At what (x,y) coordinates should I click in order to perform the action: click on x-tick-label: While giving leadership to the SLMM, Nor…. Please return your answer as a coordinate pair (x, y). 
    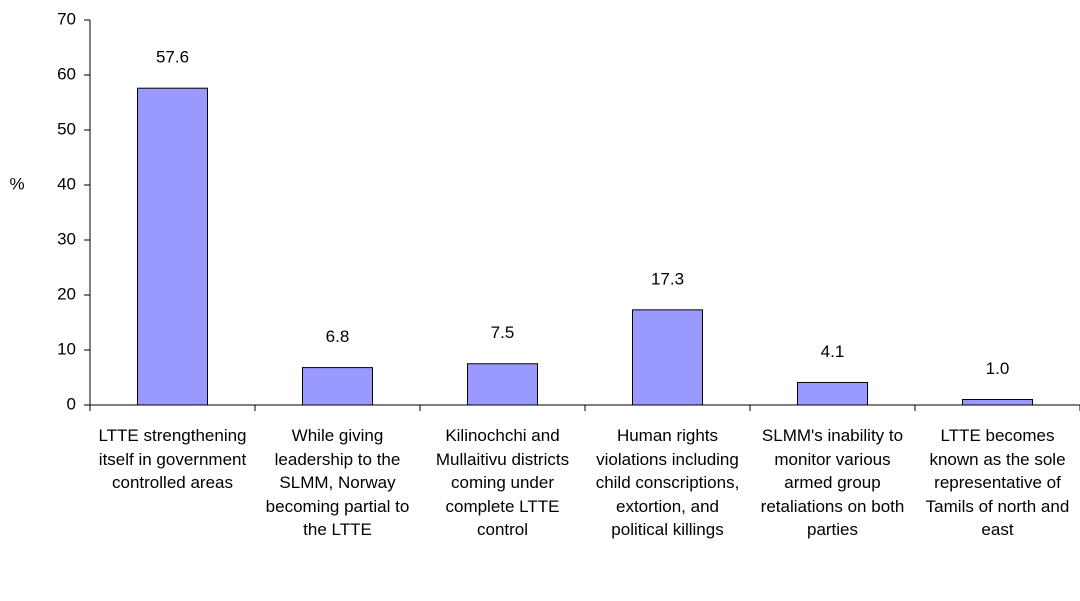
    Looking at the image, I should click on (337, 482).